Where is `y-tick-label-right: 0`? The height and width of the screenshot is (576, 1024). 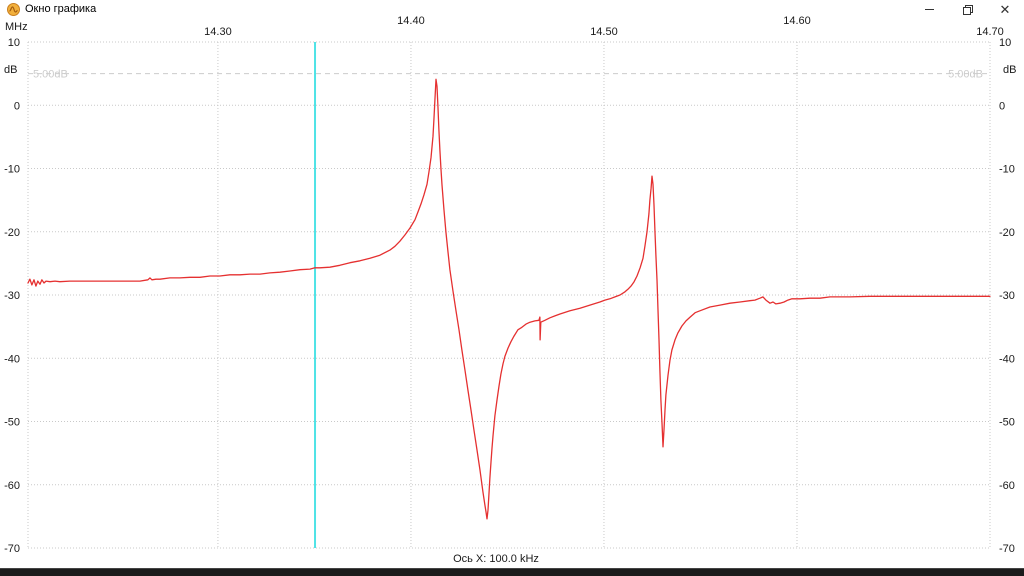
y-tick-label-right: 0 is located at coordinates (1002, 106).